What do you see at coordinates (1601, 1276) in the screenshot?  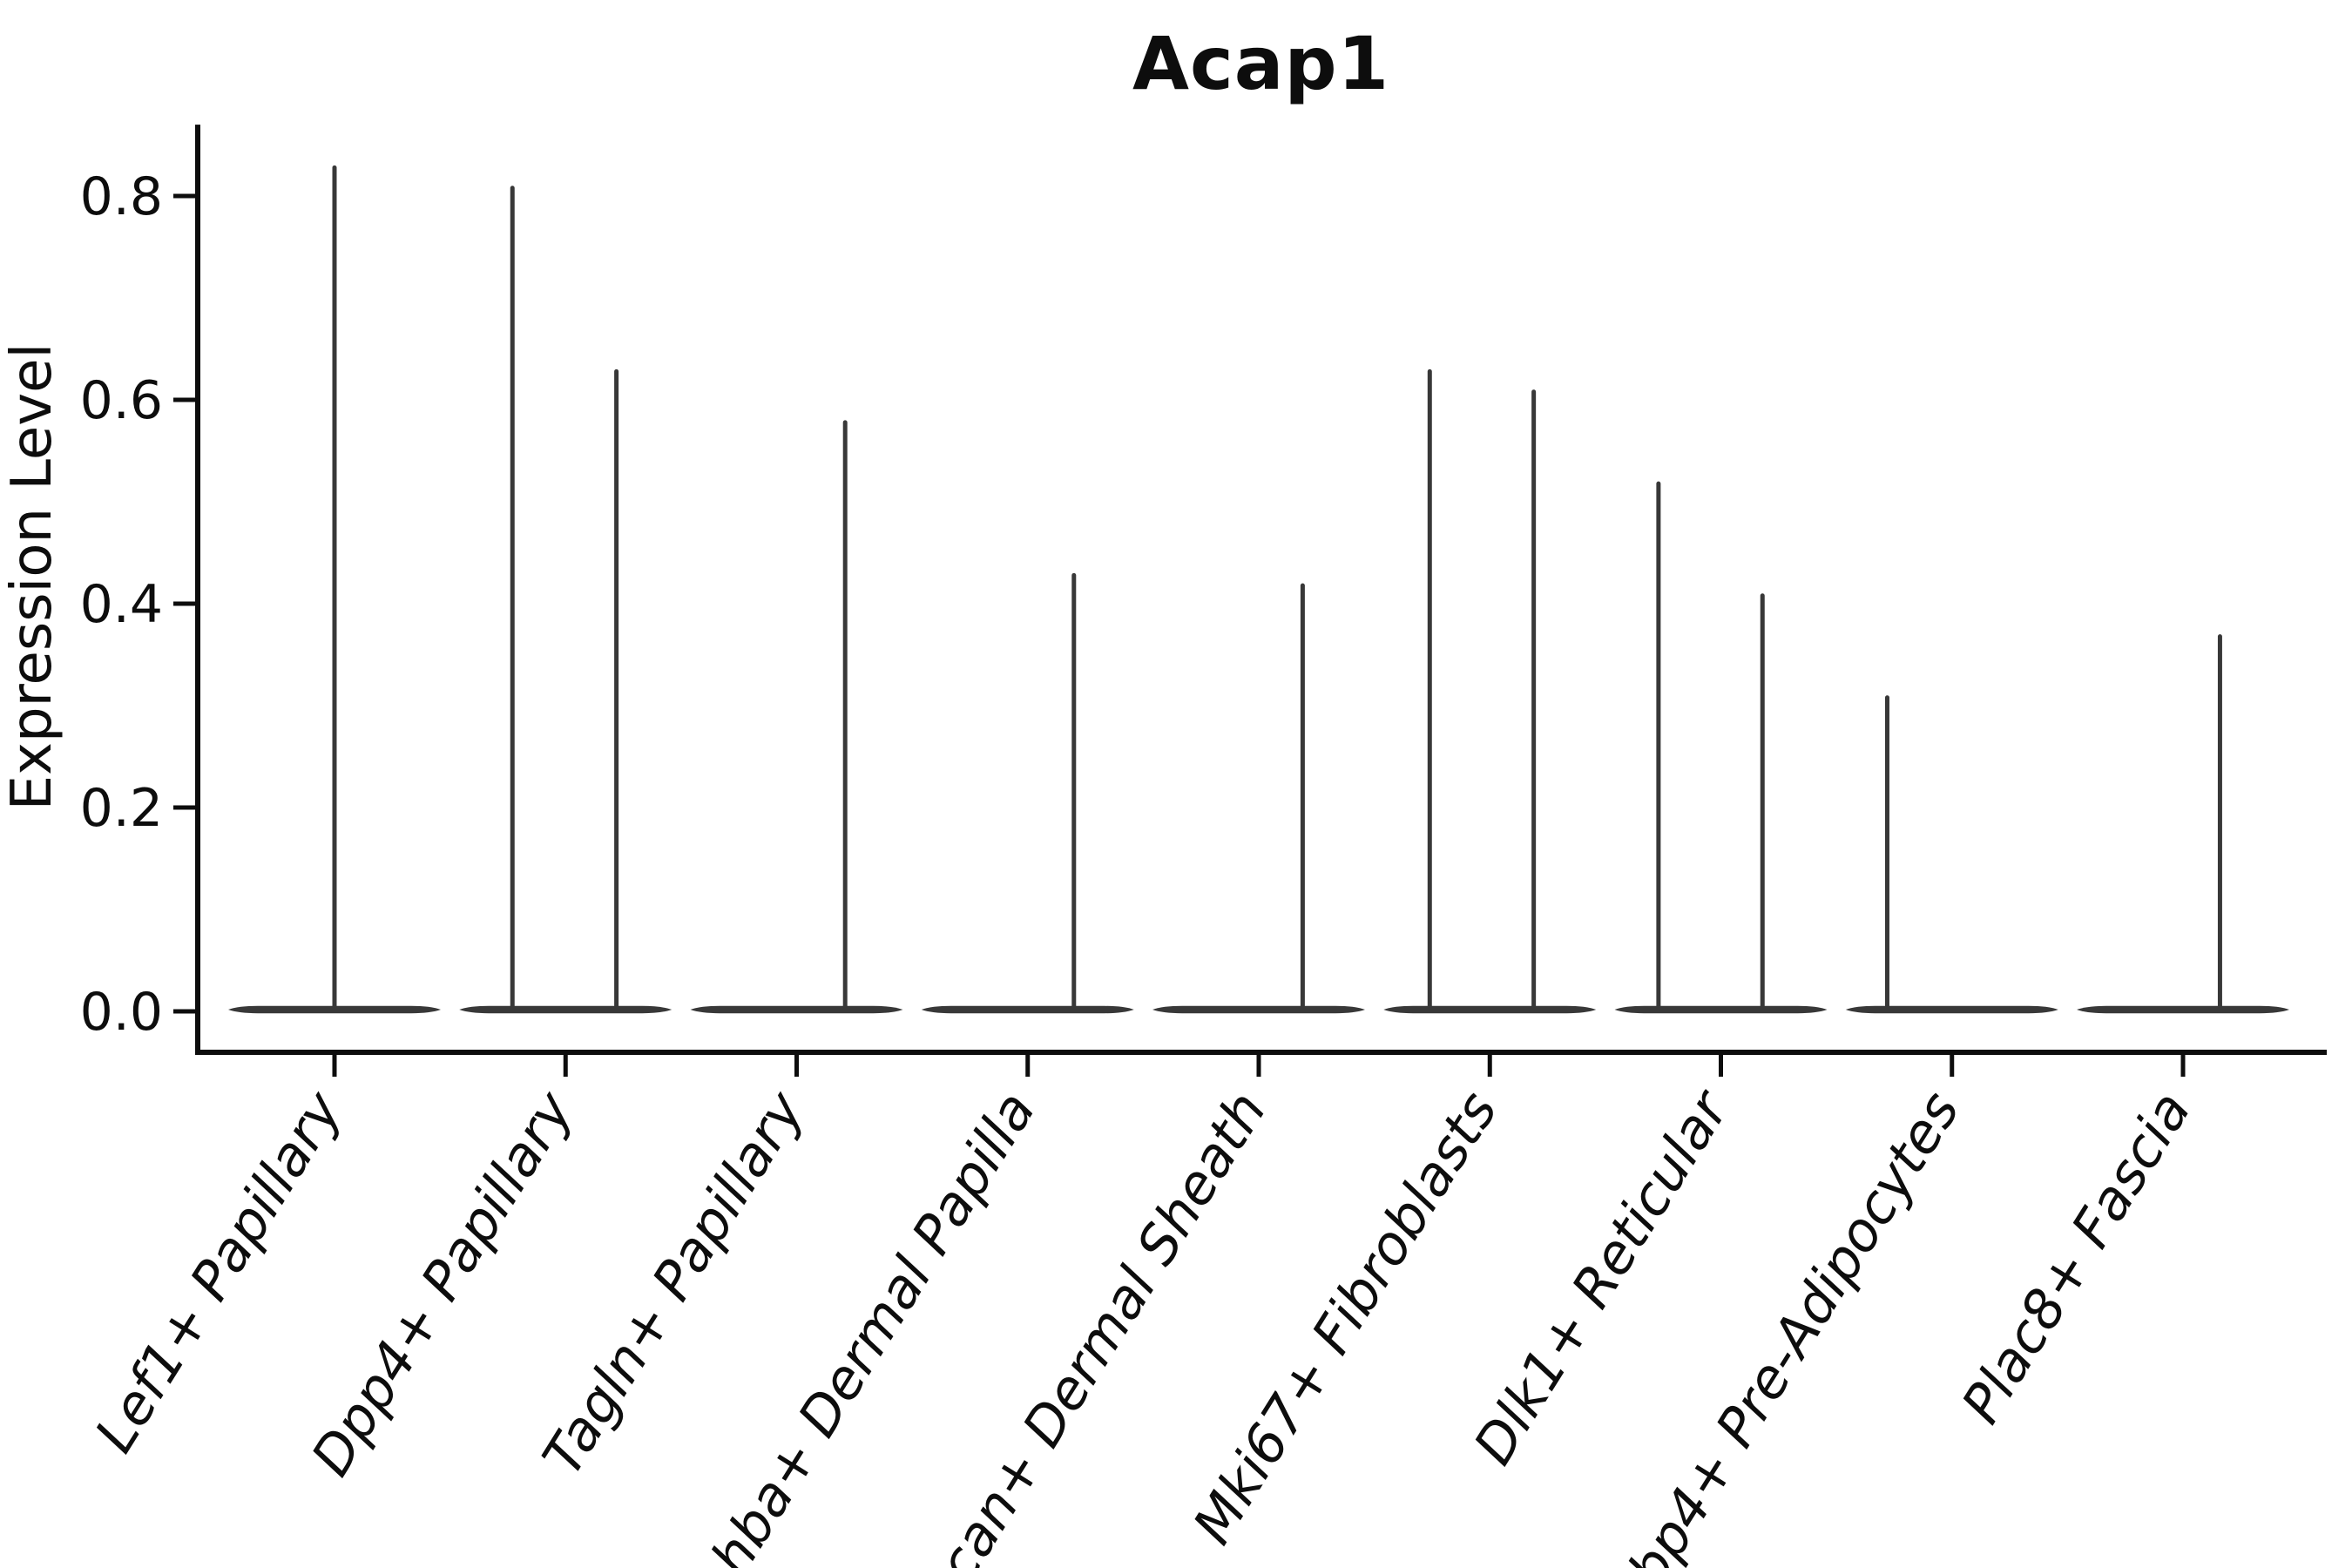 I see `x-tick-label: Dlk1+ Reticular` at bounding box center [1601, 1276].